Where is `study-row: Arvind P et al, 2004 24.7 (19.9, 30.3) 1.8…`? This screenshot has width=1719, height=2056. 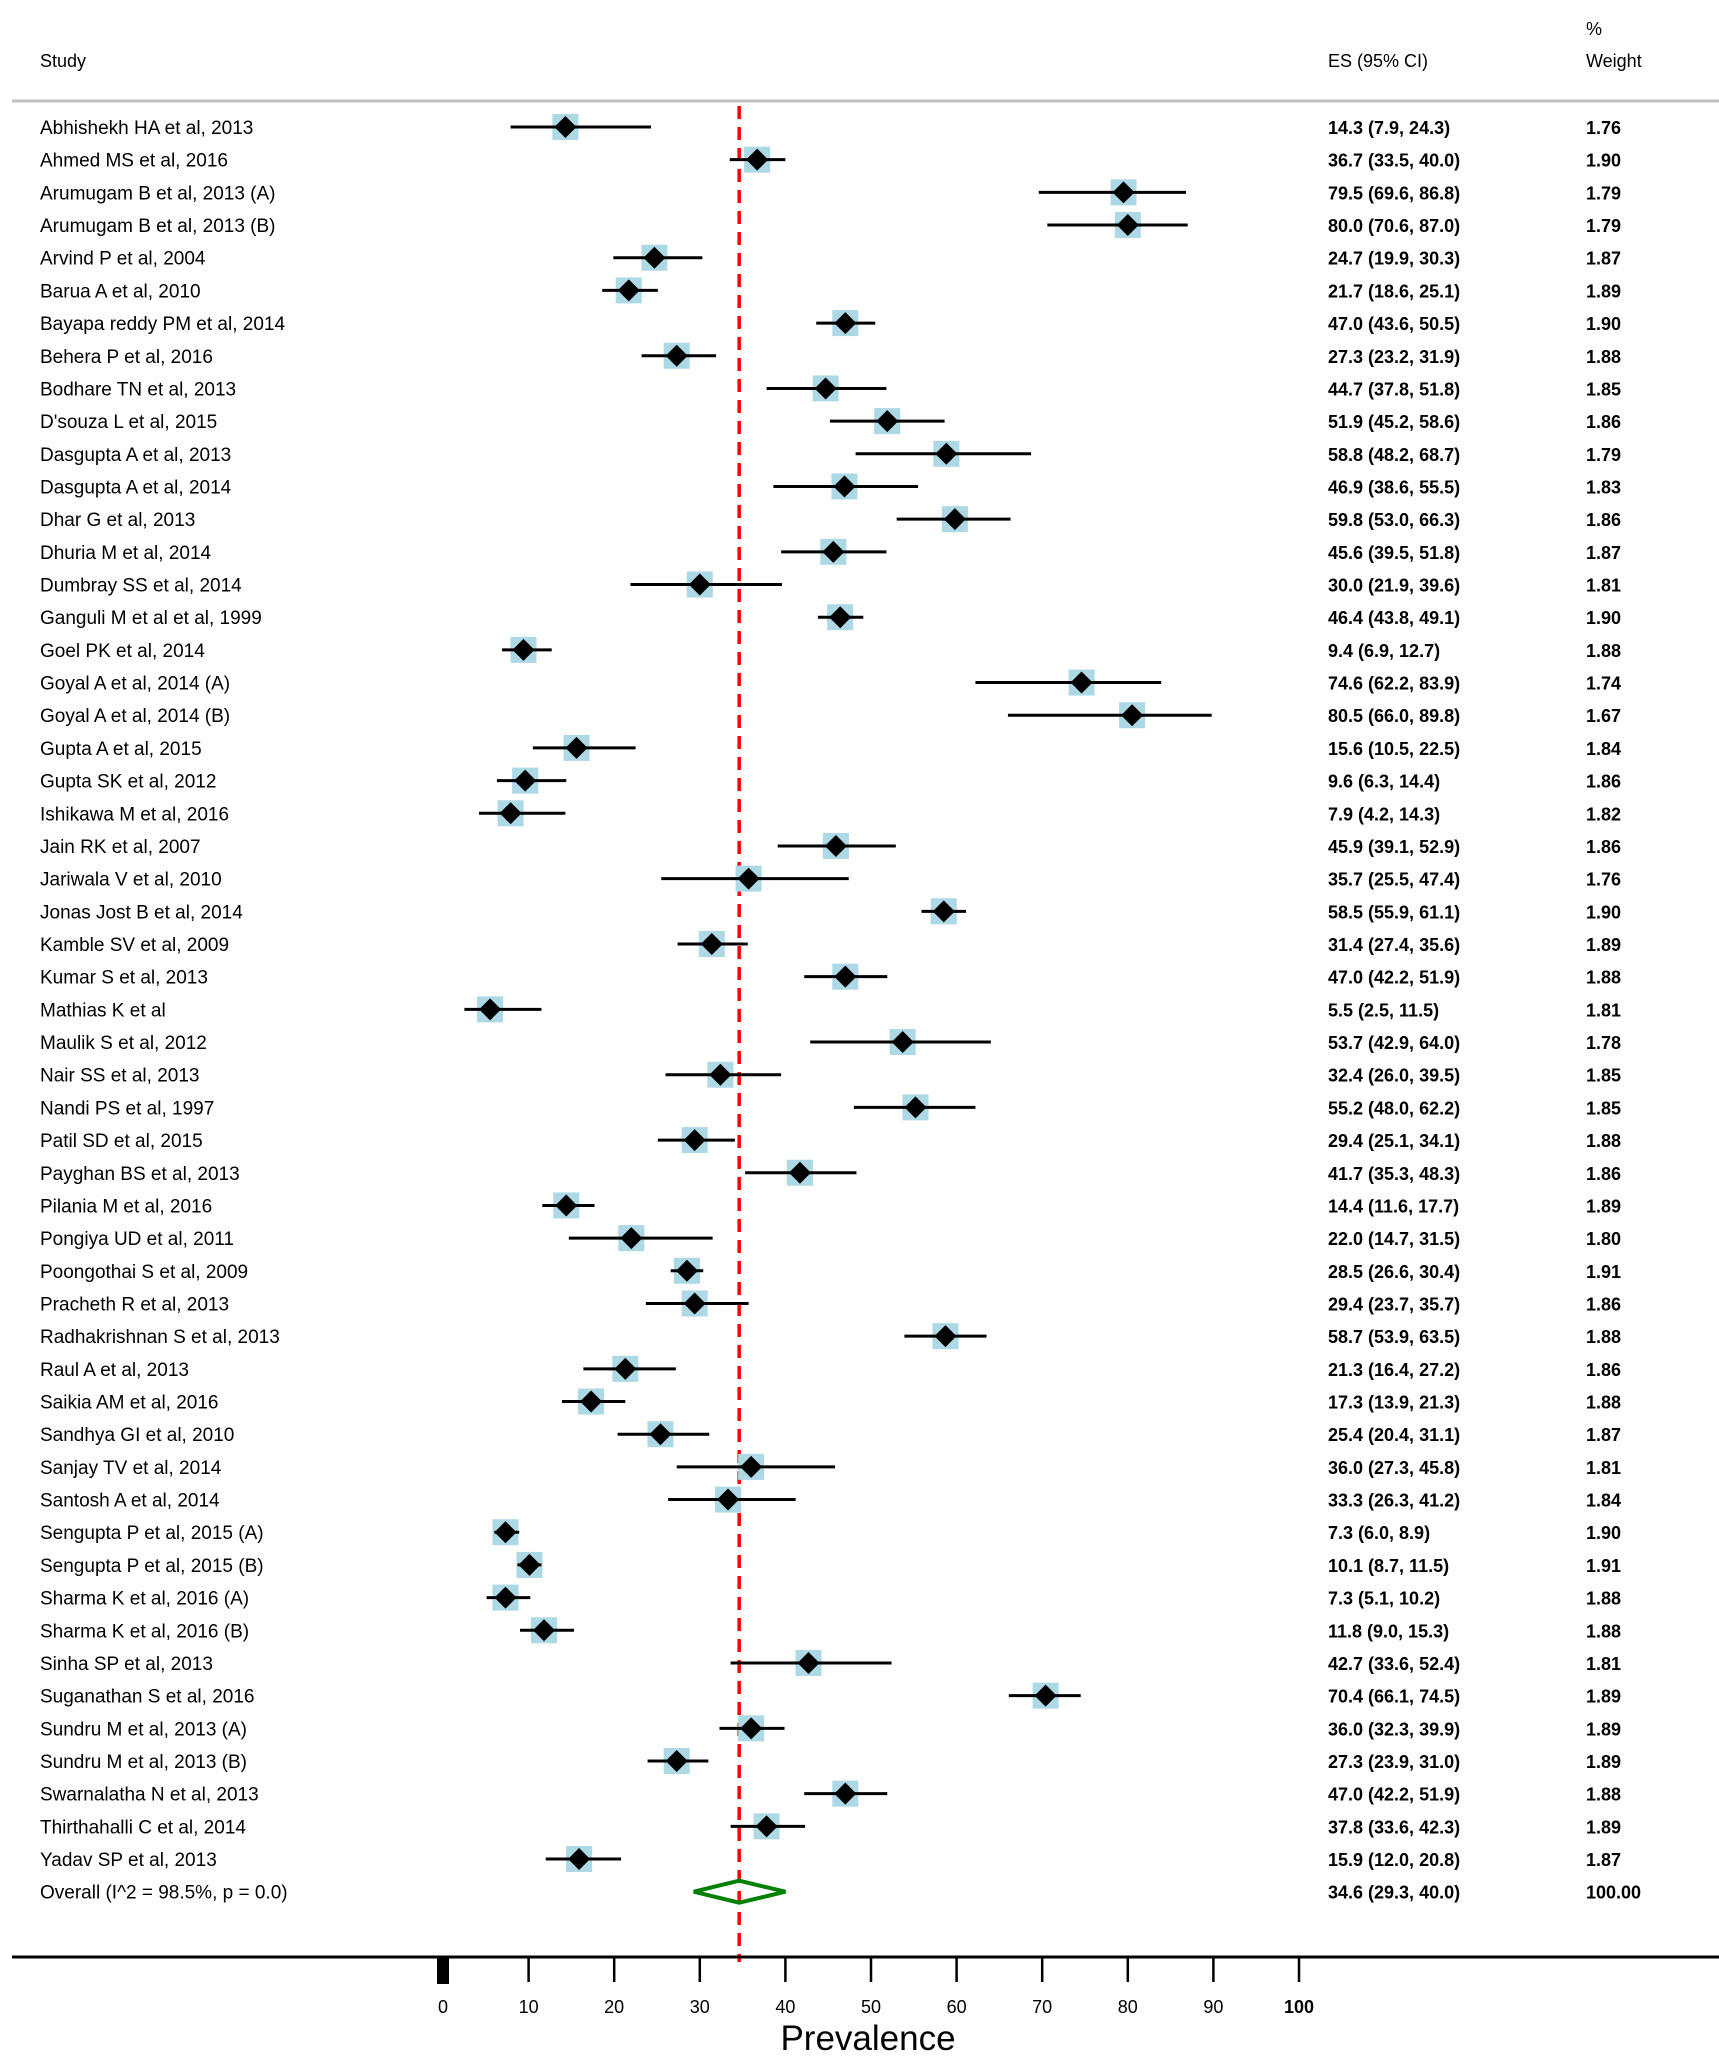
study-row: Arvind P et al, 2004 24.7 (19.9, 30.3) 1.8… is located at coordinates (830, 257).